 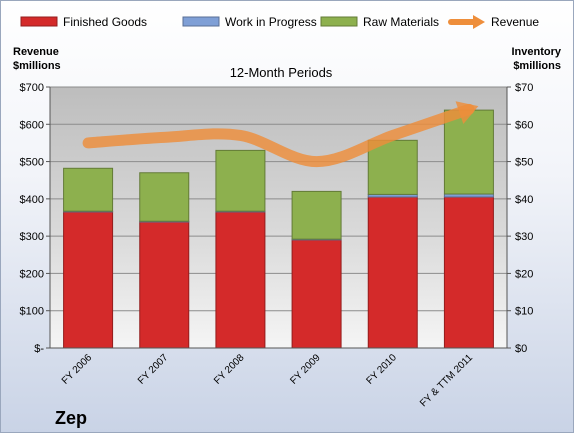 I want to click on revenue-line, so click(x=278, y=135).